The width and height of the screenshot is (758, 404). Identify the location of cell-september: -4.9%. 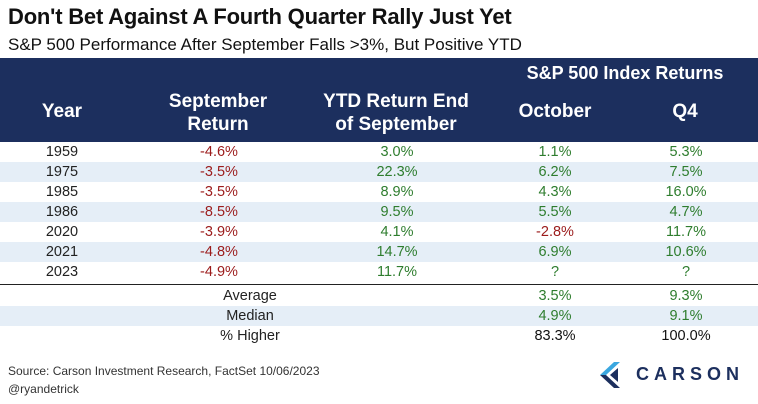
(219, 272).